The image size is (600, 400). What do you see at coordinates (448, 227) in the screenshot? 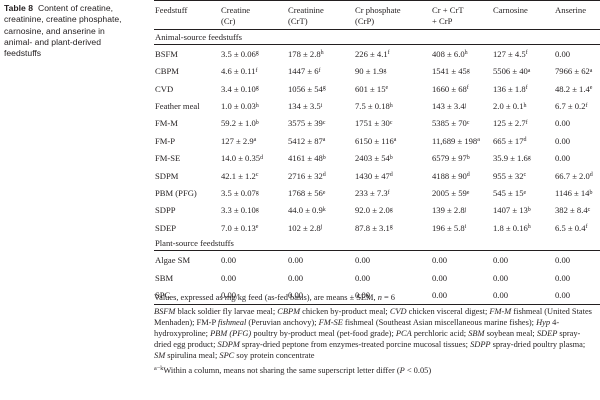
I see `value: 196 ± 5.8` at bounding box center [448, 227].